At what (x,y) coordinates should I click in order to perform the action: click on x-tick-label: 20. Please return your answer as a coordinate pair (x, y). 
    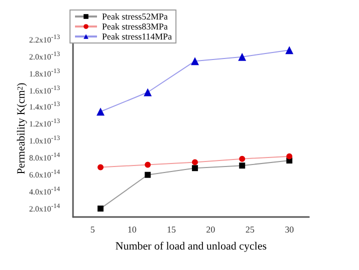
    Looking at the image, I should click on (211, 229).